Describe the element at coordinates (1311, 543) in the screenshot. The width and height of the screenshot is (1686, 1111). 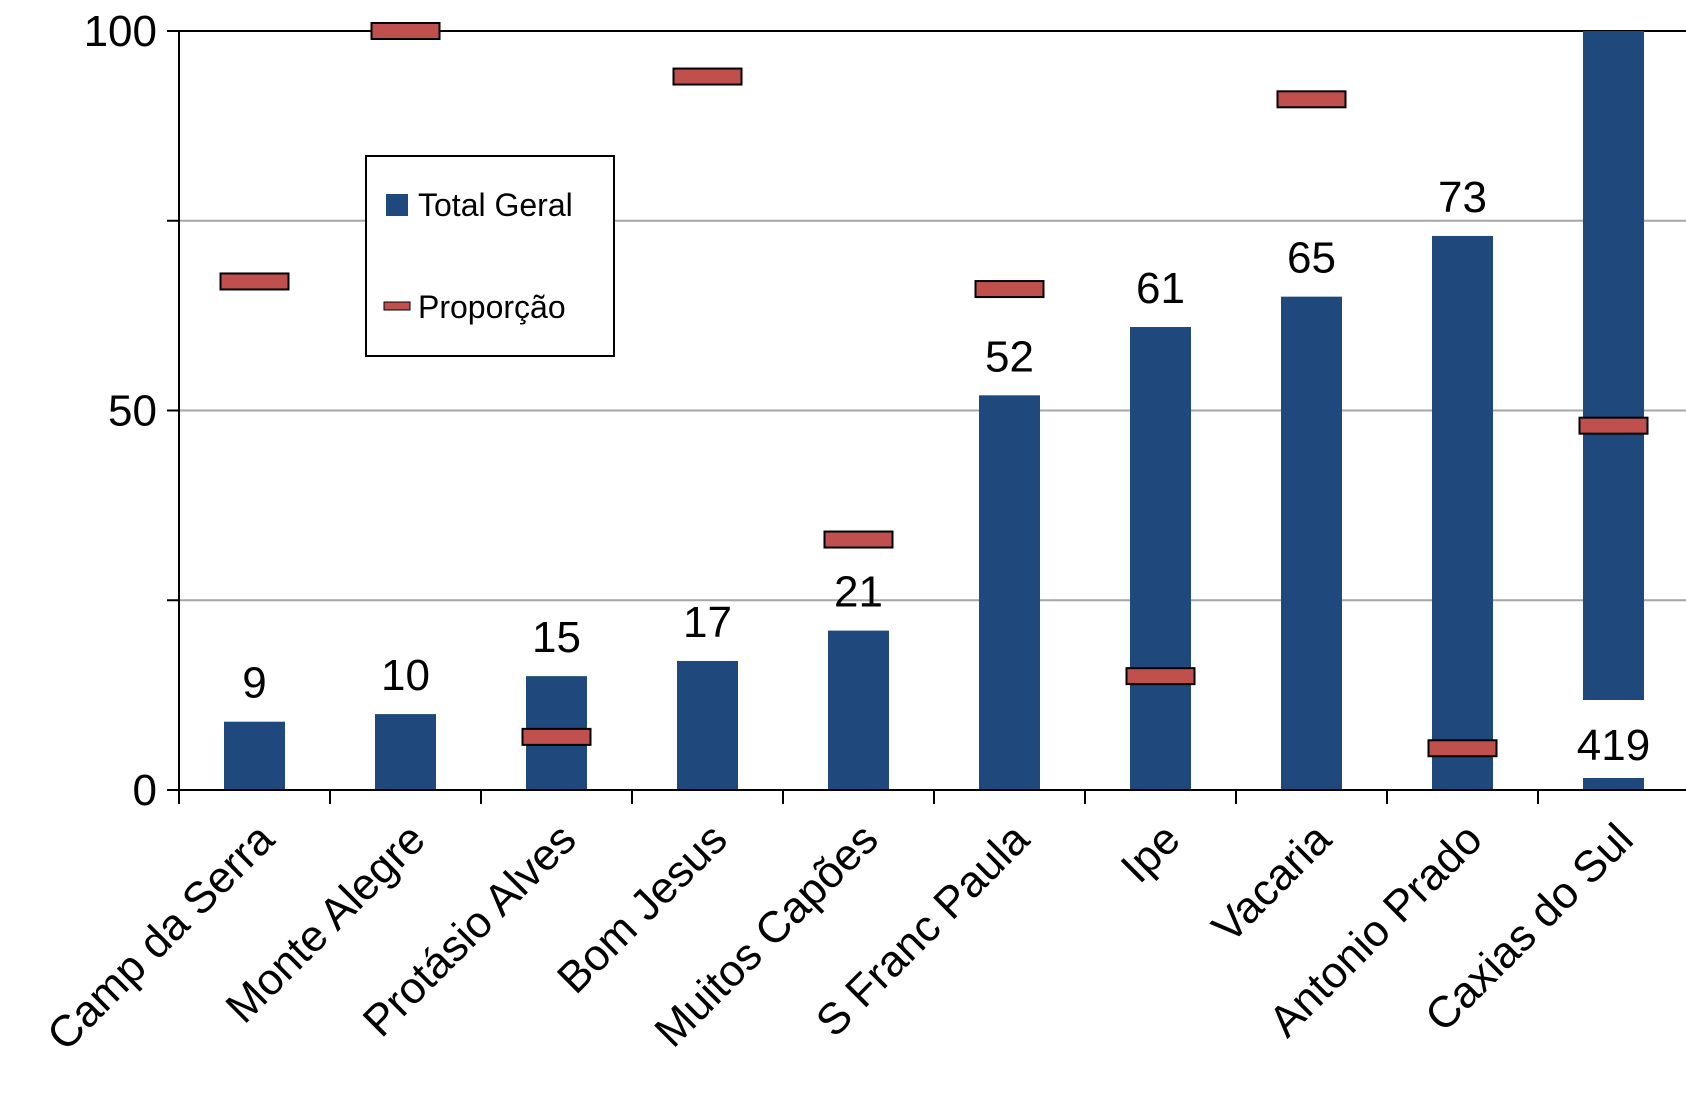
I see `bar-vacaria` at that location.